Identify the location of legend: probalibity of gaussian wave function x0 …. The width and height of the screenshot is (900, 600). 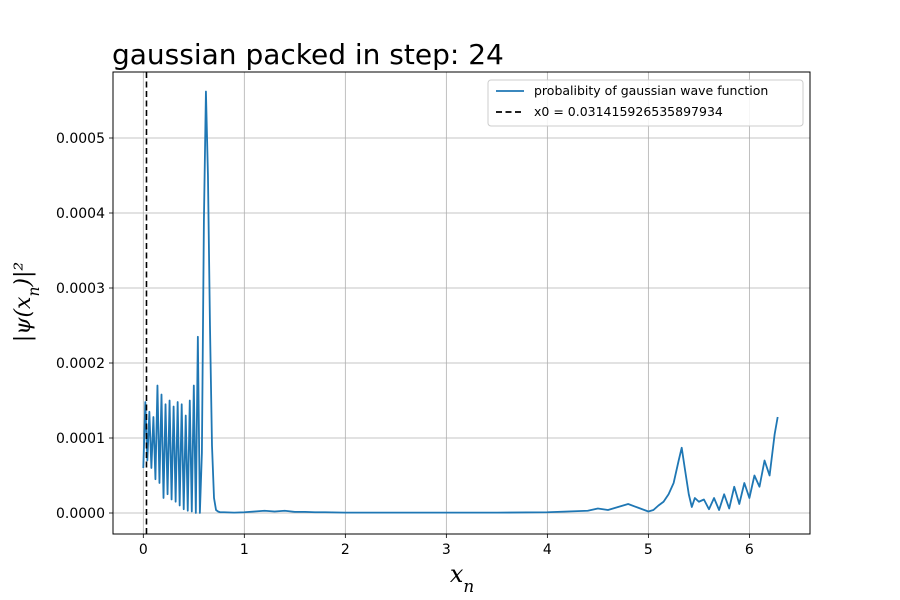
(645, 103).